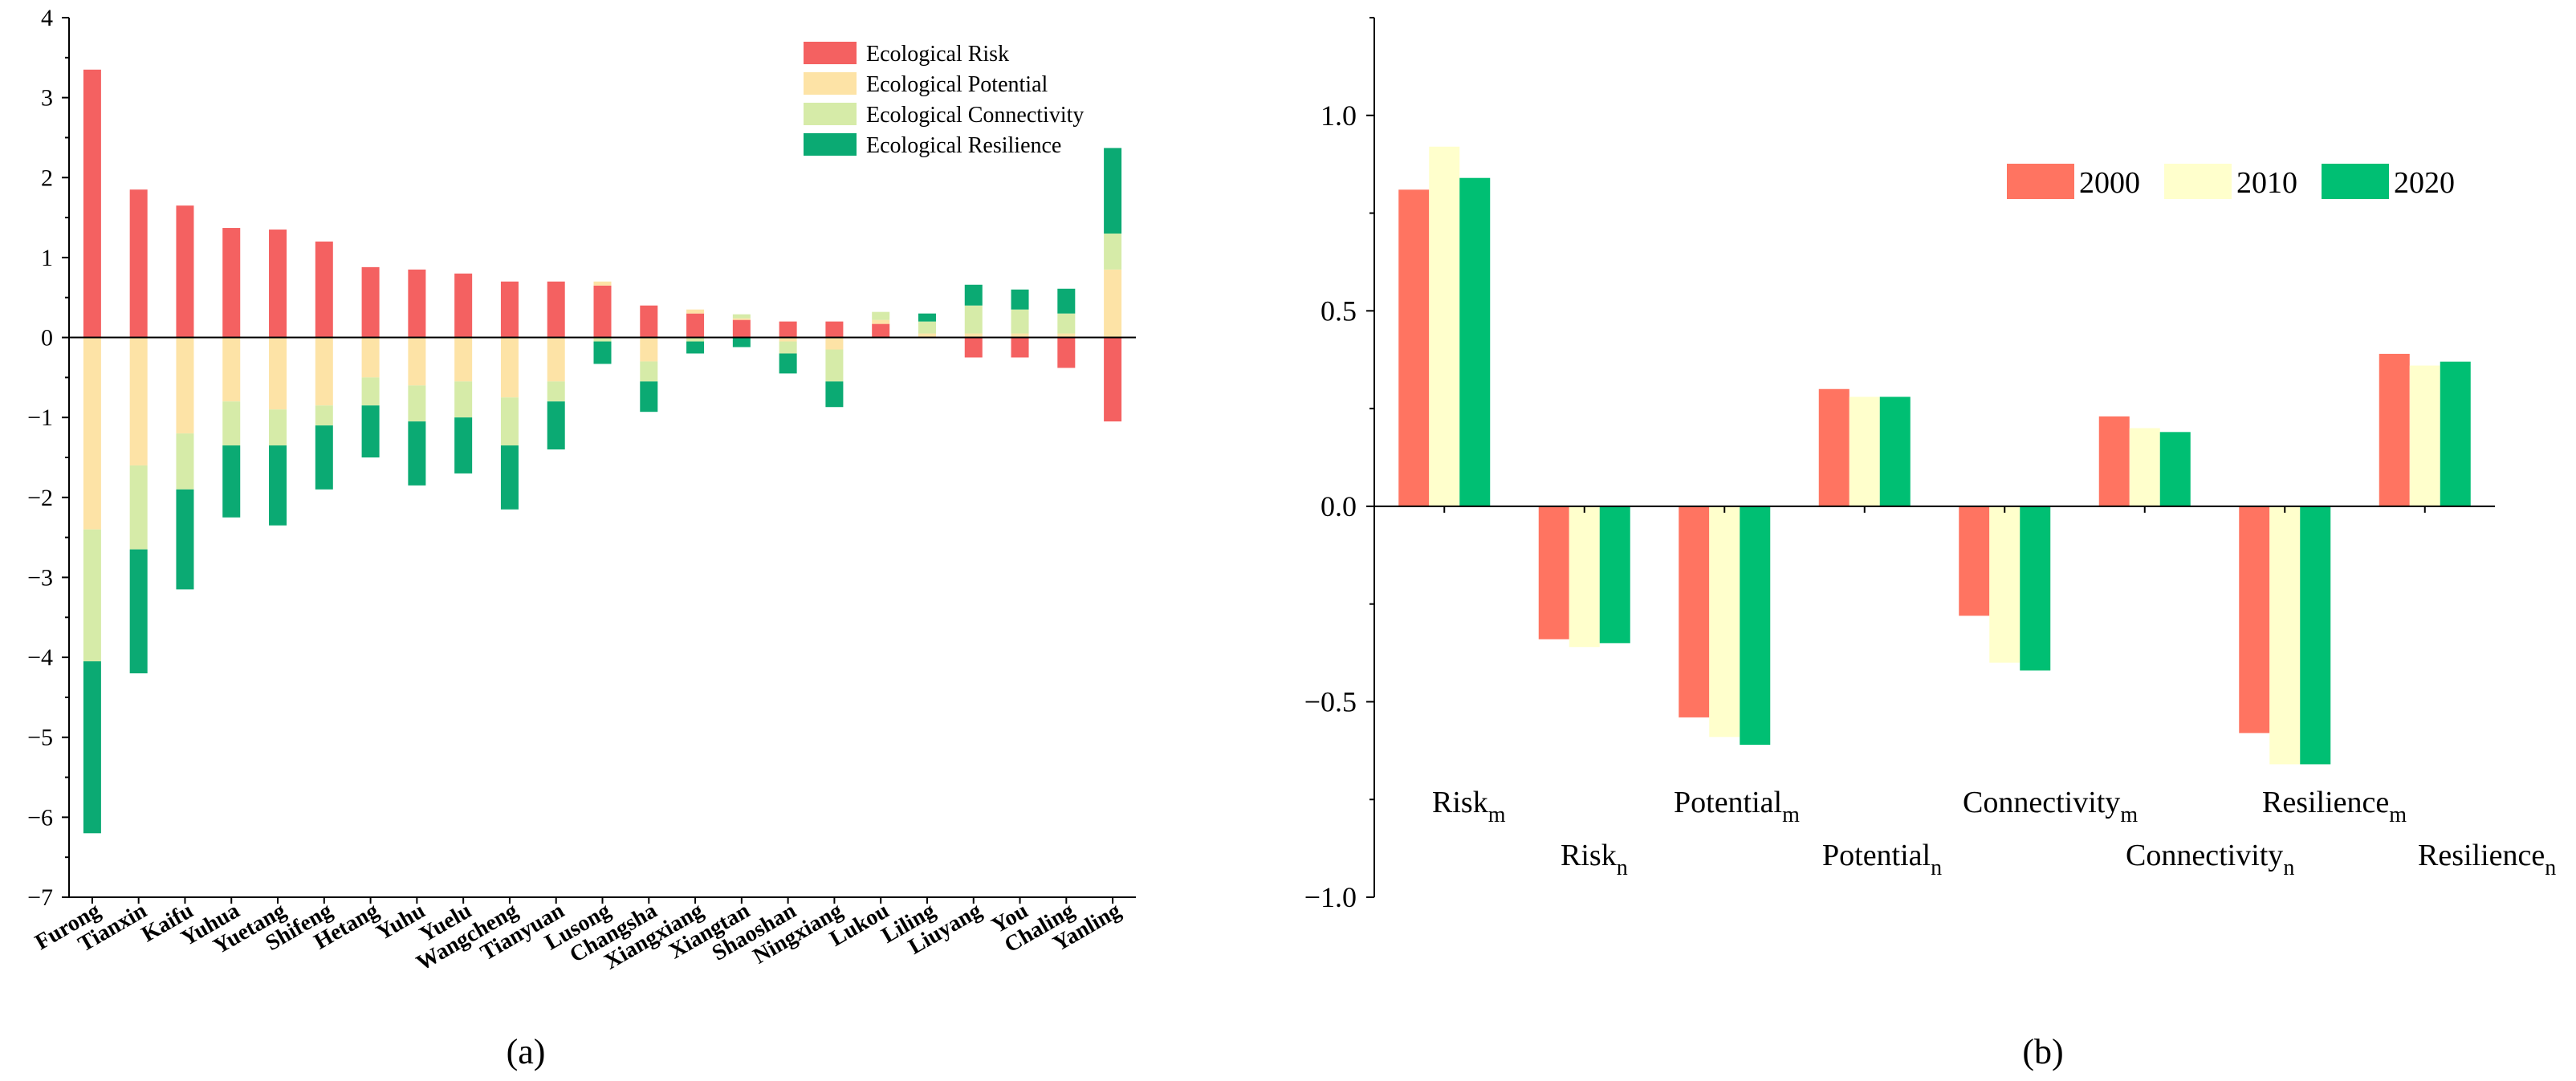 Image resolution: width=2576 pixels, height=1081 pixels. Describe the element at coordinates (1066, 335) in the screenshot. I see `bar-chaling-ecological-potential` at that location.